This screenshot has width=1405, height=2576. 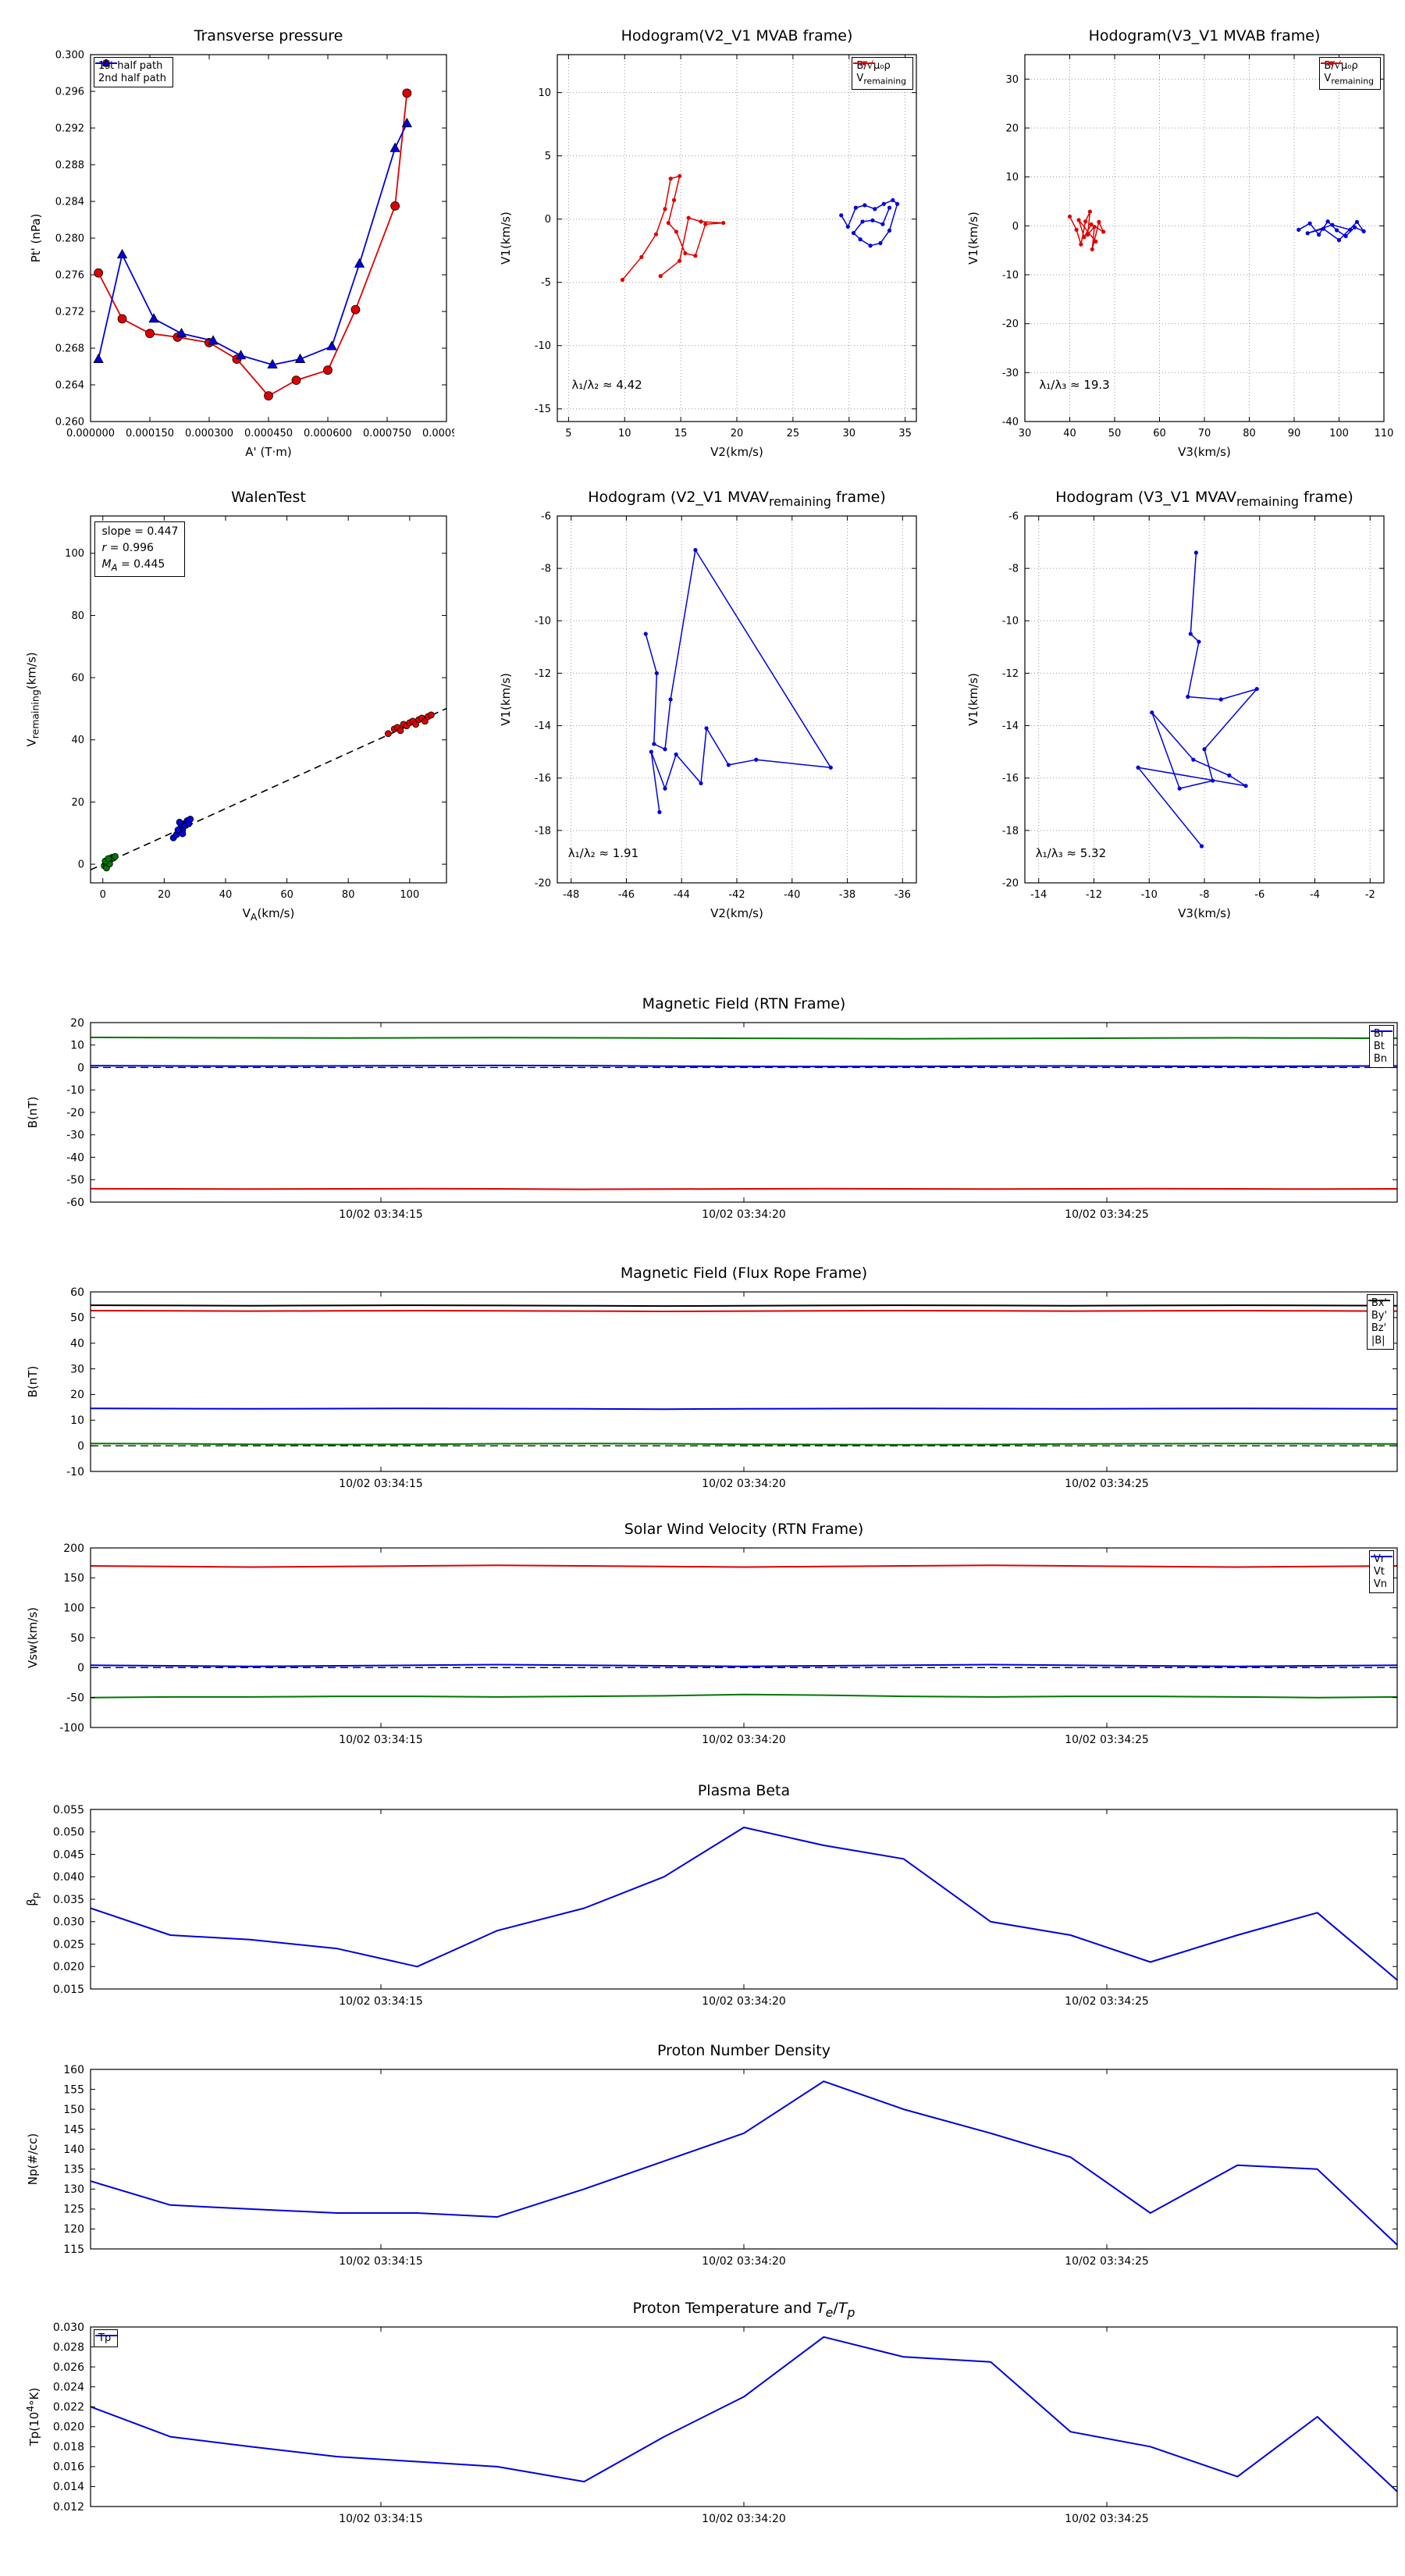 I want to click on grid, so click(x=737, y=238).